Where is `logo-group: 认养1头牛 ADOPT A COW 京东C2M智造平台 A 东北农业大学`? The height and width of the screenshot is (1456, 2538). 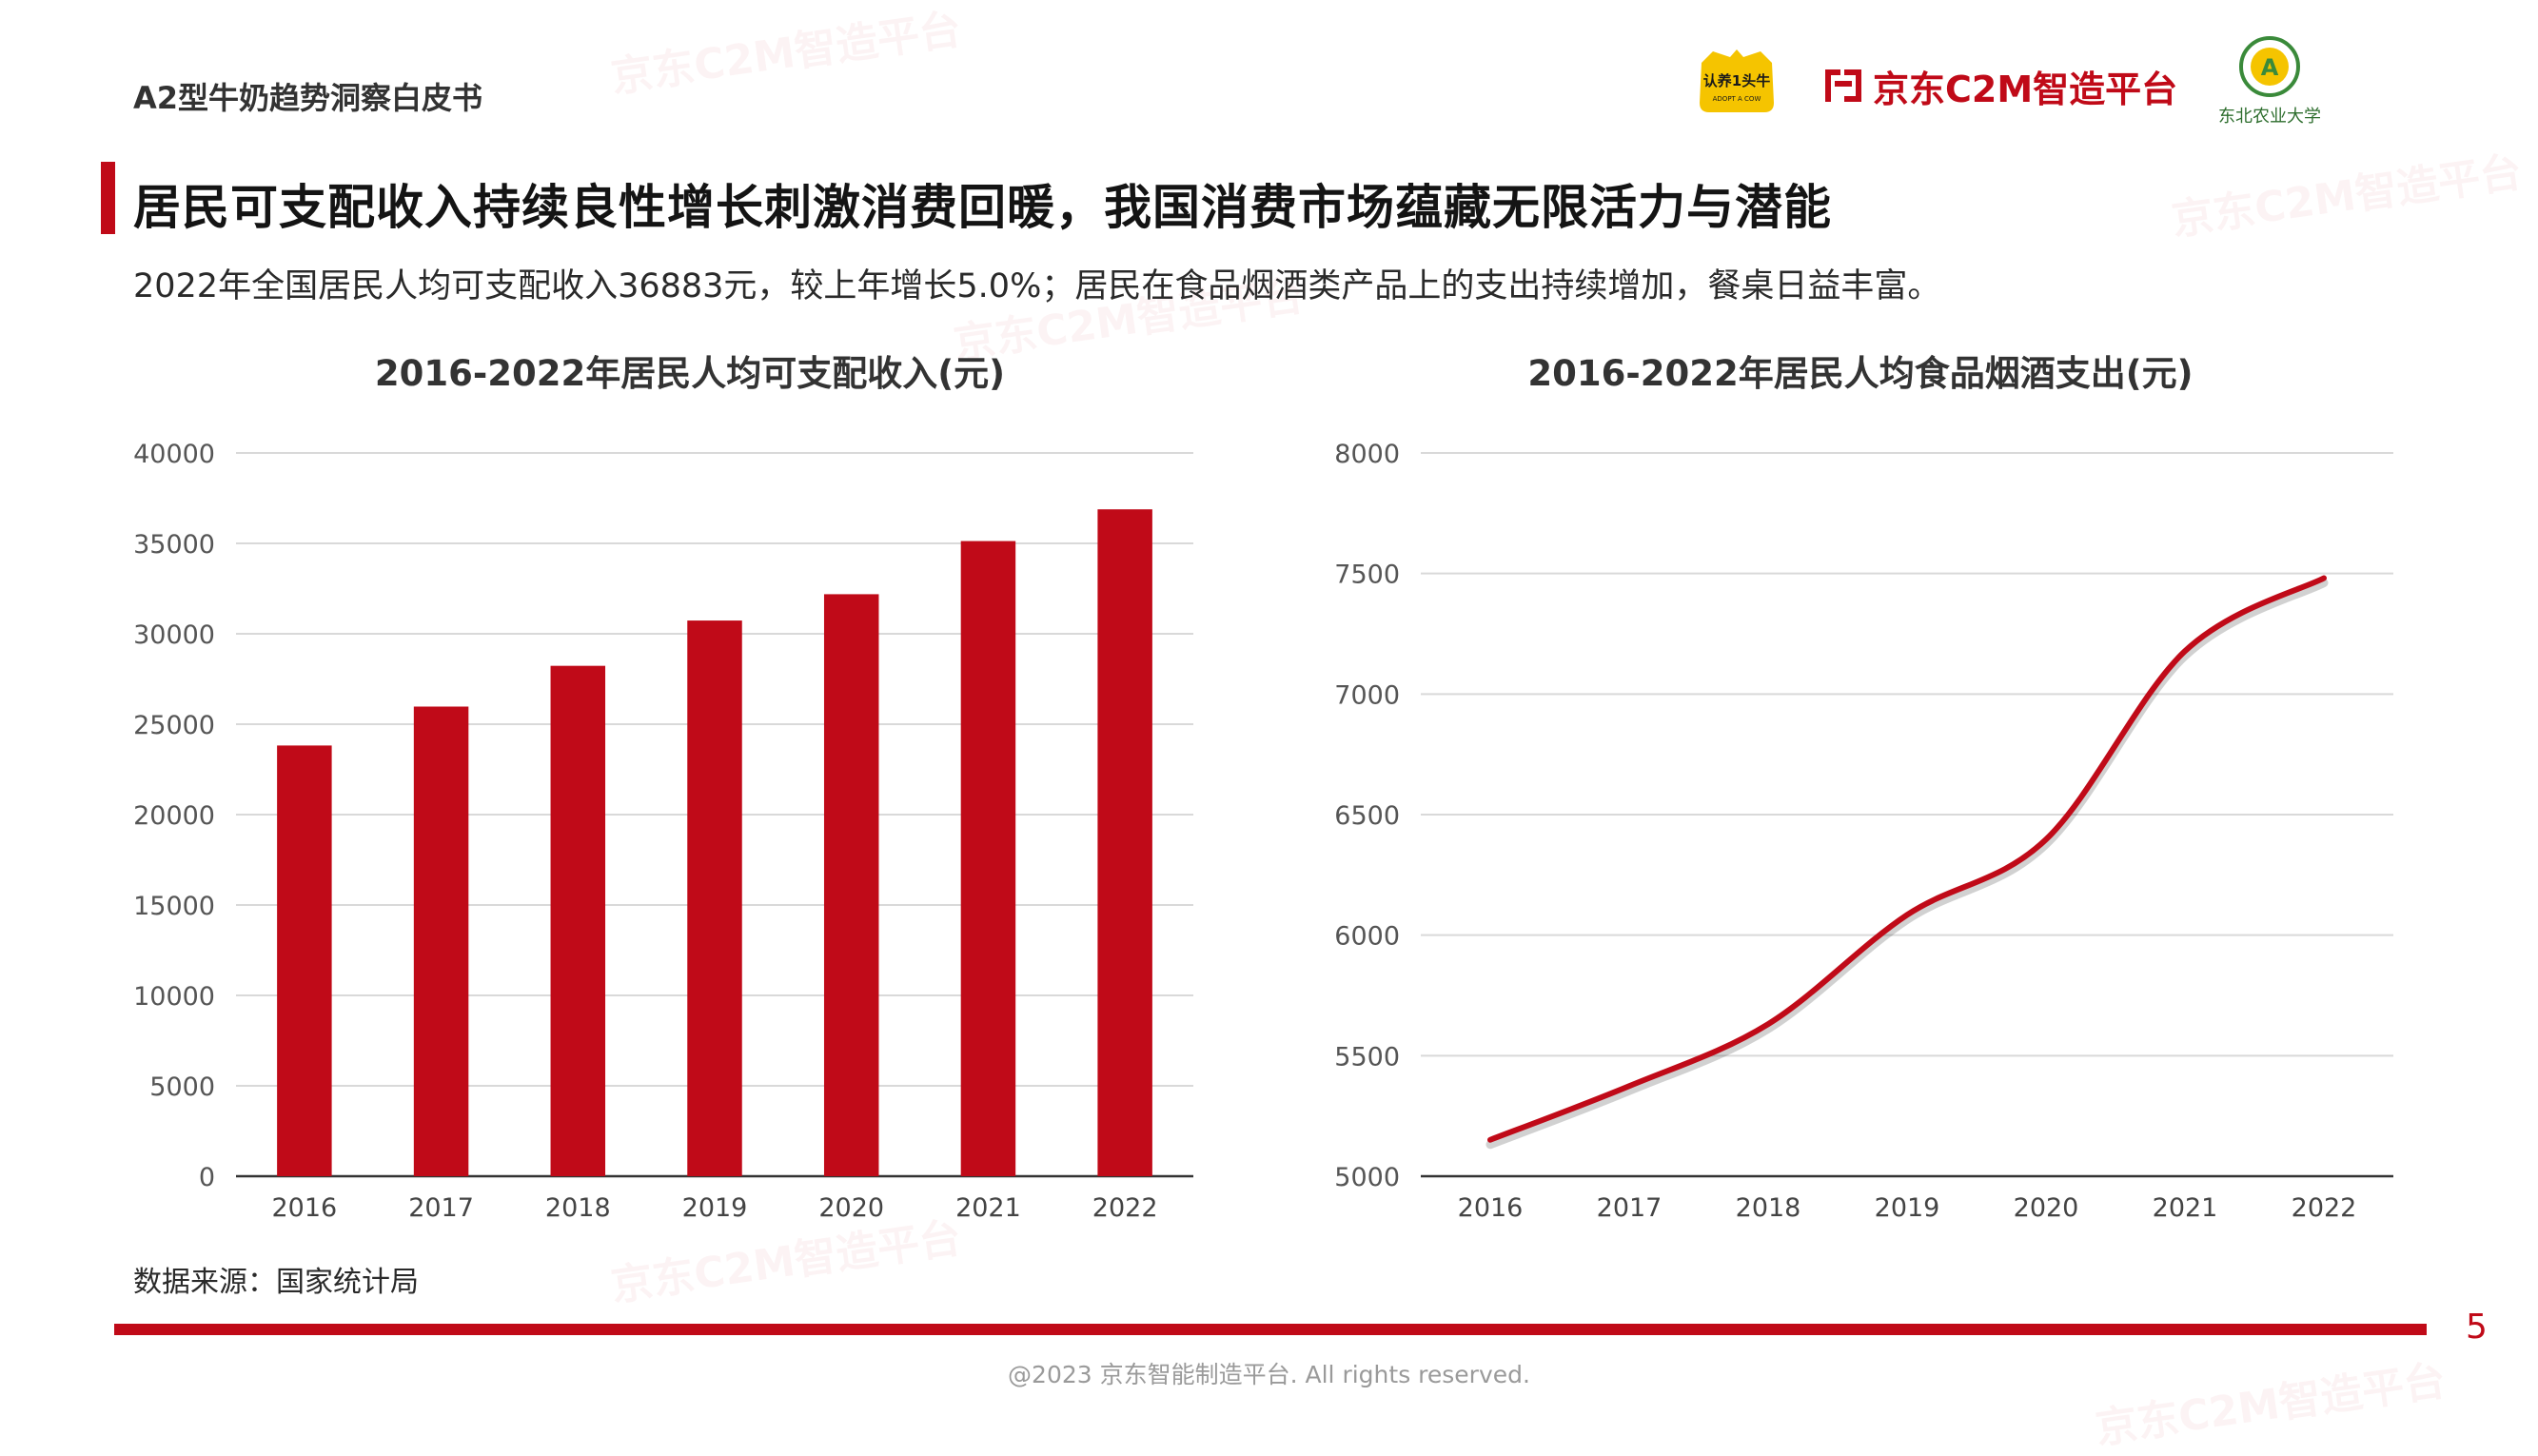
logo-group: 认养1头牛 ADOPT A COW 京东C2M智造平台 A 东北农业大学 is located at coordinates (2018, 84).